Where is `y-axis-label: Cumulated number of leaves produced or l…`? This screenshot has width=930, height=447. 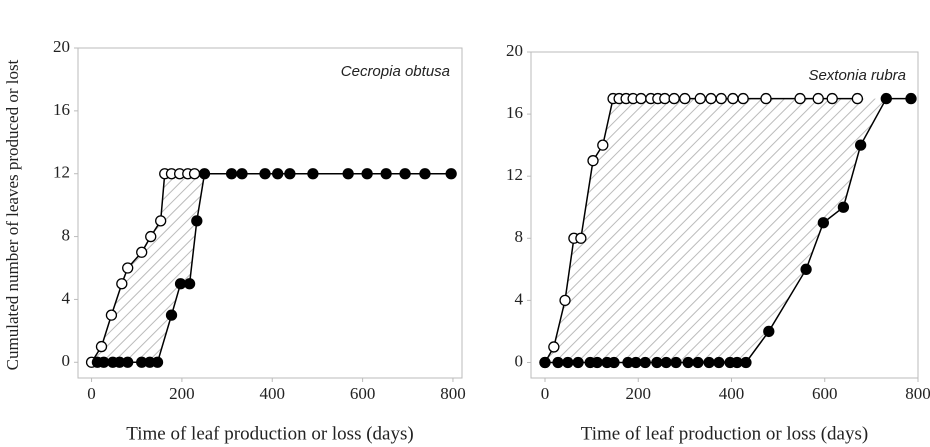
y-axis-label: Cumulated number of leaves produced or l… is located at coordinates (12, 214).